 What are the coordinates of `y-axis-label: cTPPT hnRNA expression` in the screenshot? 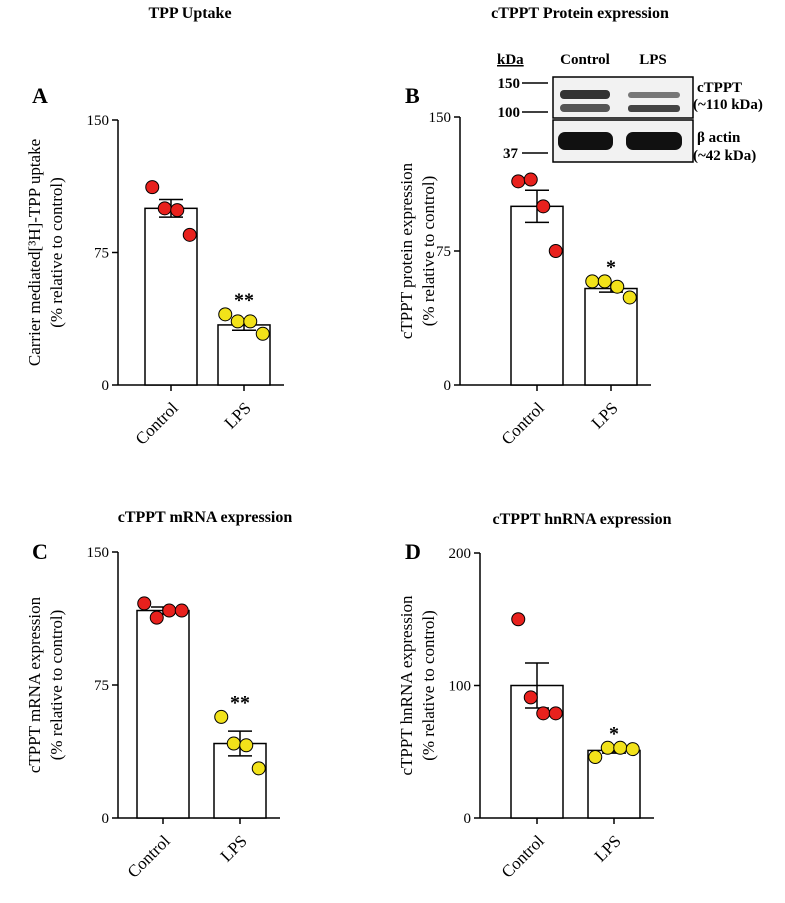 It's located at (406, 685).